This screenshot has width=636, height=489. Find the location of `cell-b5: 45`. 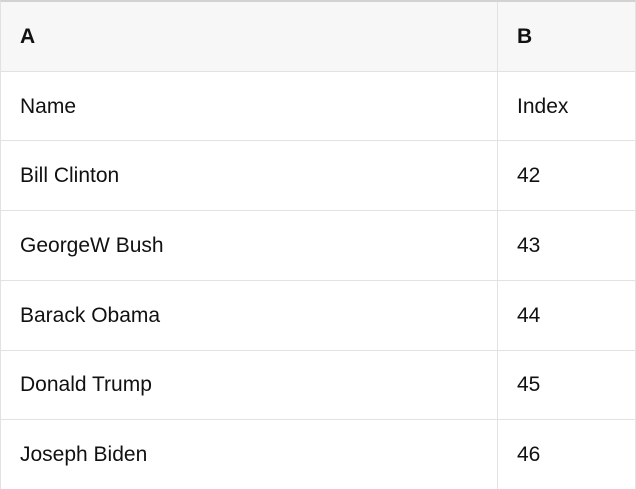

cell-b5: 45 is located at coordinates (529, 385).